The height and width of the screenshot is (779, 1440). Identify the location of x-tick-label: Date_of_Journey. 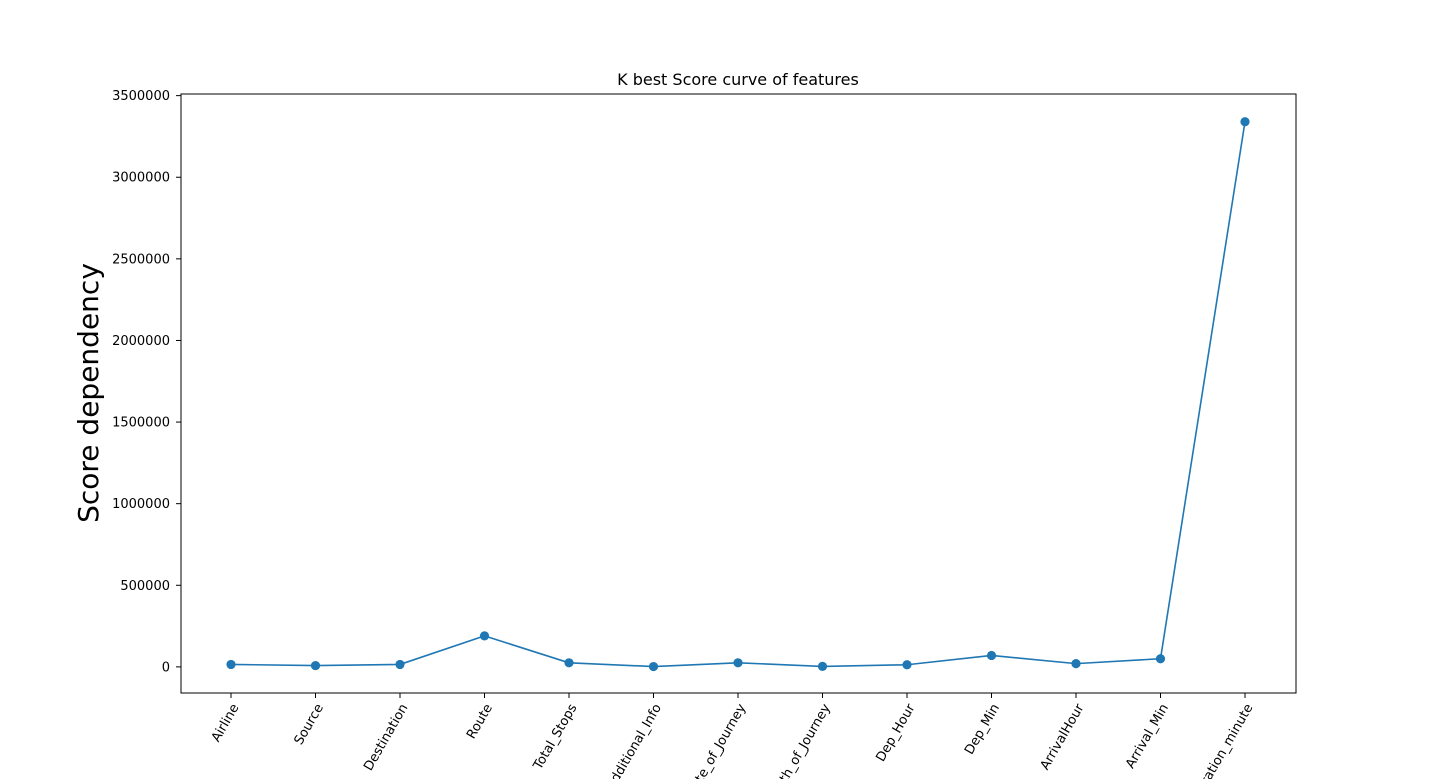
(717, 740).